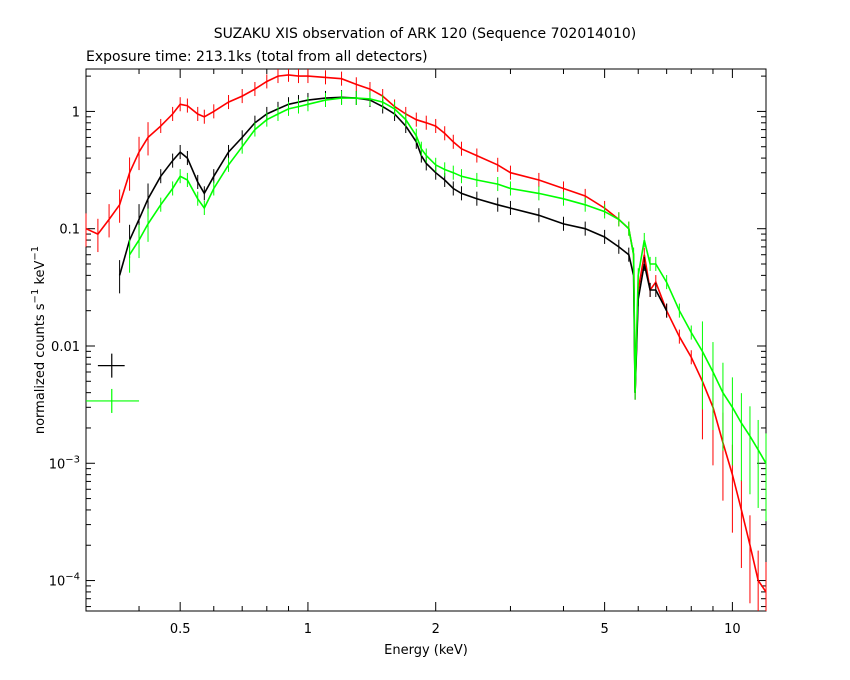  Describe the element at coordinates (604, 629) in the screenshot. I see `x-tick-label: 5` at that location.